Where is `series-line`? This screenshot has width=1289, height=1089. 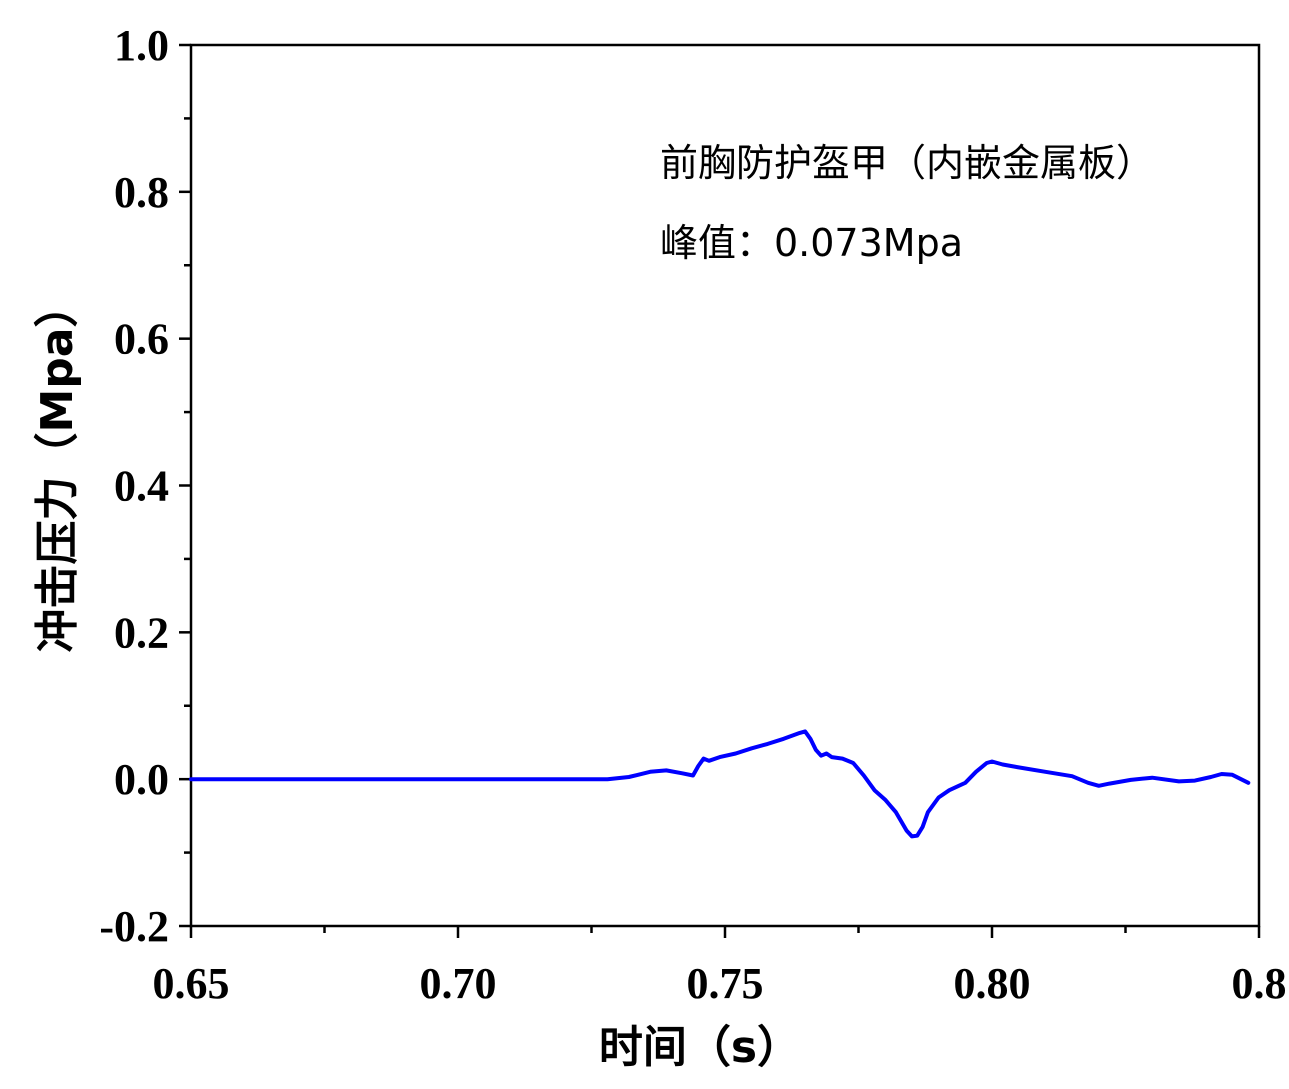 series-line is located at coordinates (720, 784).